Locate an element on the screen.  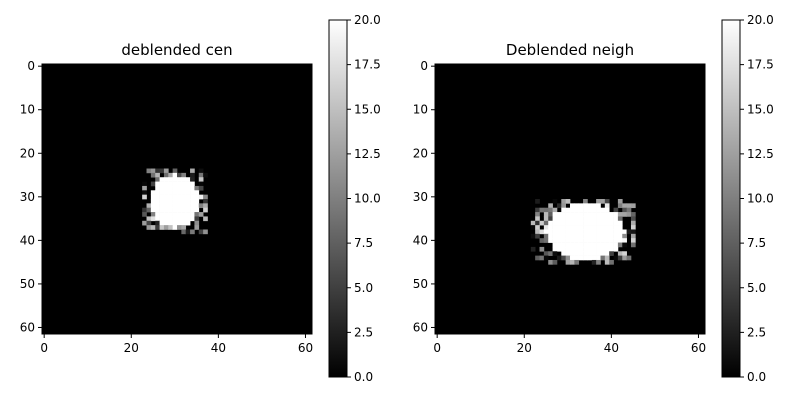
colorbar-tick-label: 2.5 is located at coordinates (363, 332).